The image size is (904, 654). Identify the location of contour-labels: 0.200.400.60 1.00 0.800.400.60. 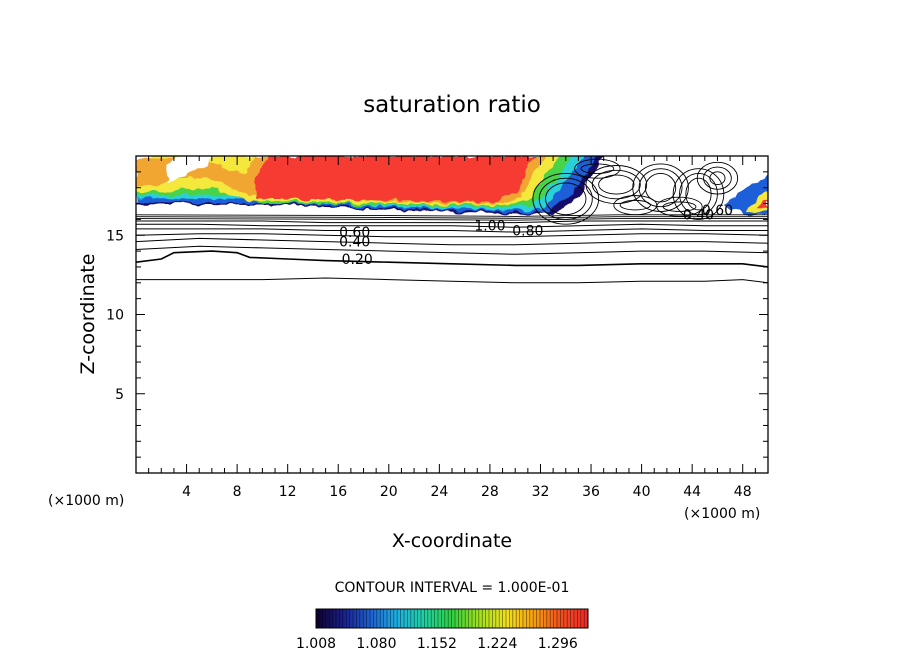
(536, 235).